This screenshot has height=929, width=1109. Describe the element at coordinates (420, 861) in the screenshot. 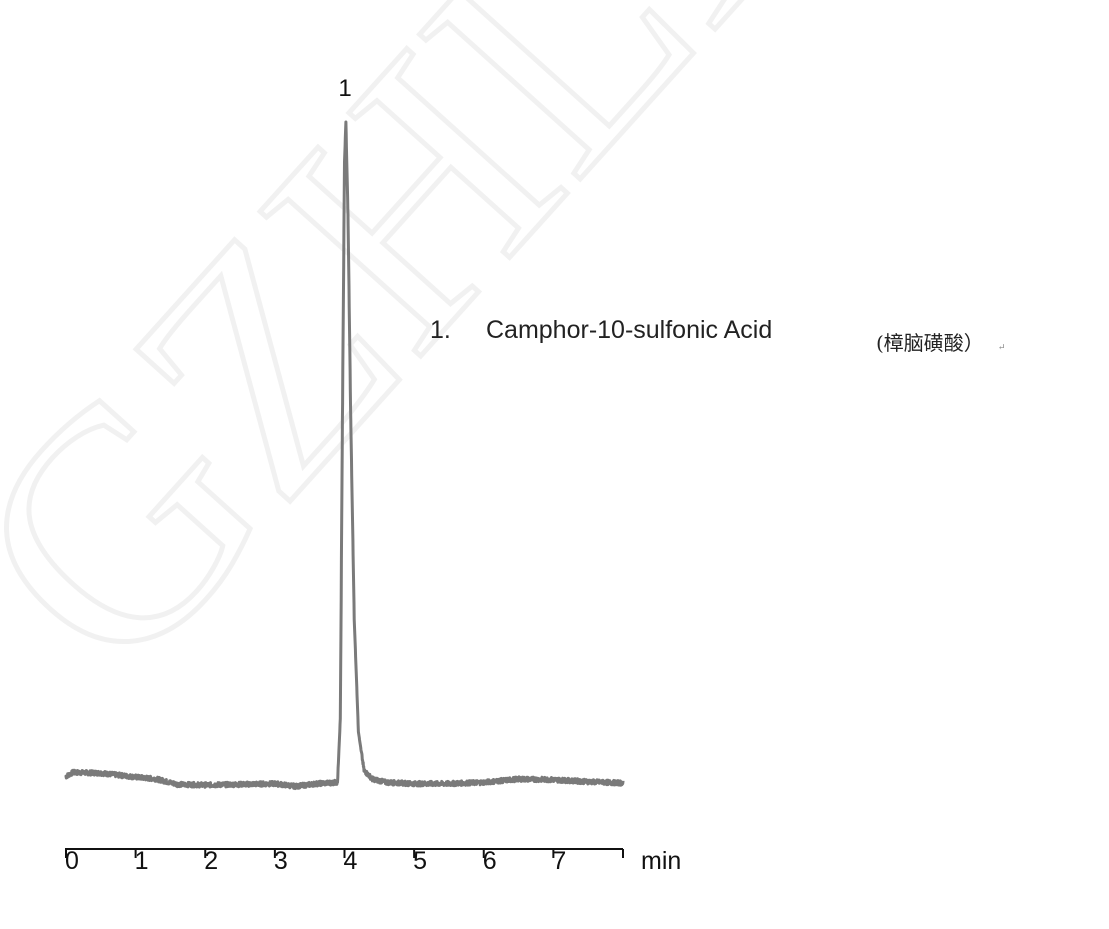

I see `x-tick-label: 5` at that location.